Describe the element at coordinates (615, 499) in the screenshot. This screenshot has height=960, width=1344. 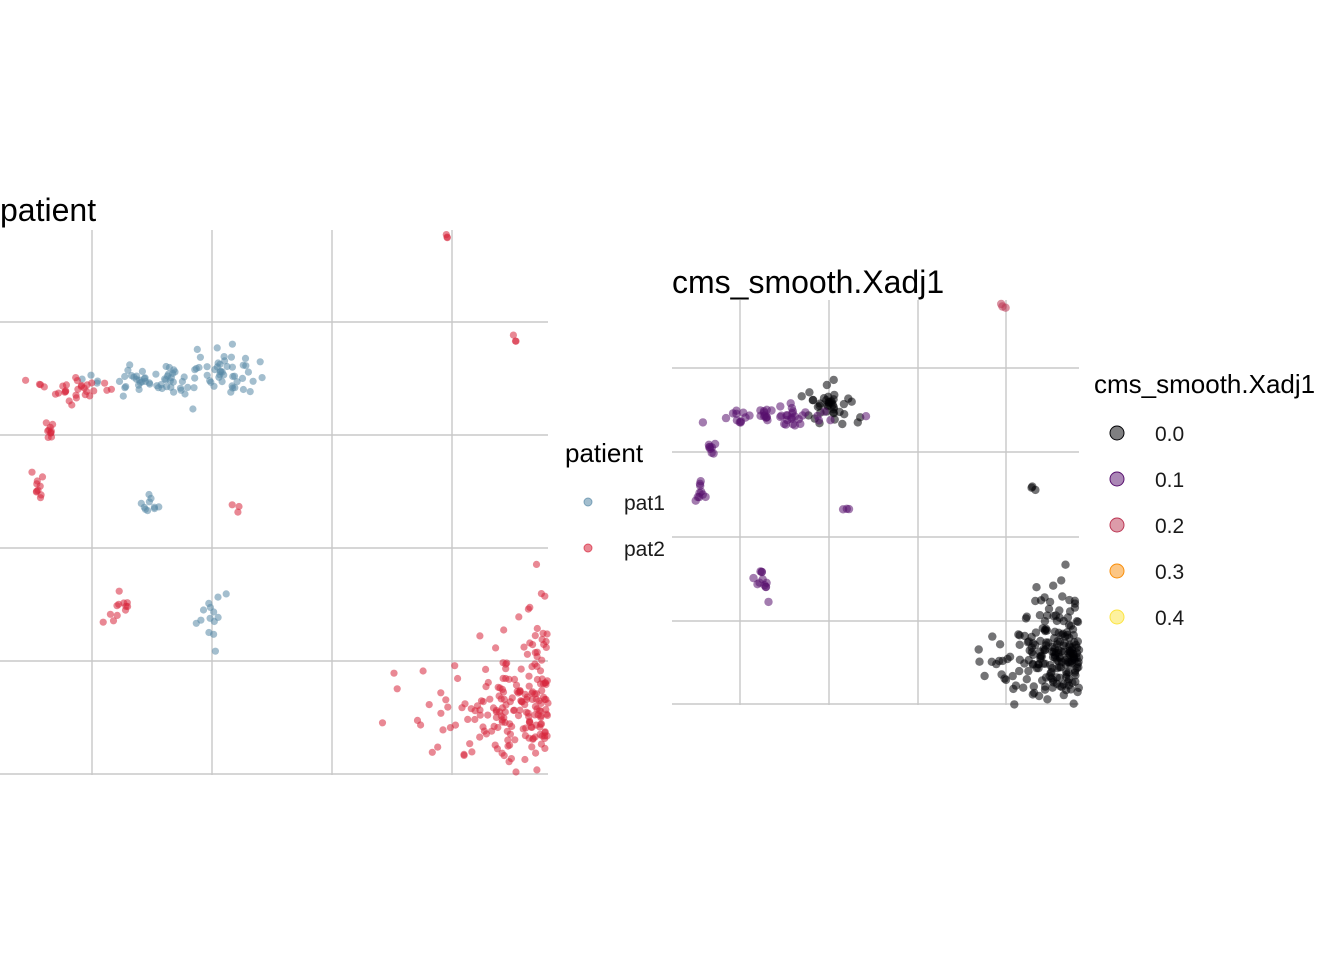
I see `legend-patient: patient pat1 pat2` at that location.